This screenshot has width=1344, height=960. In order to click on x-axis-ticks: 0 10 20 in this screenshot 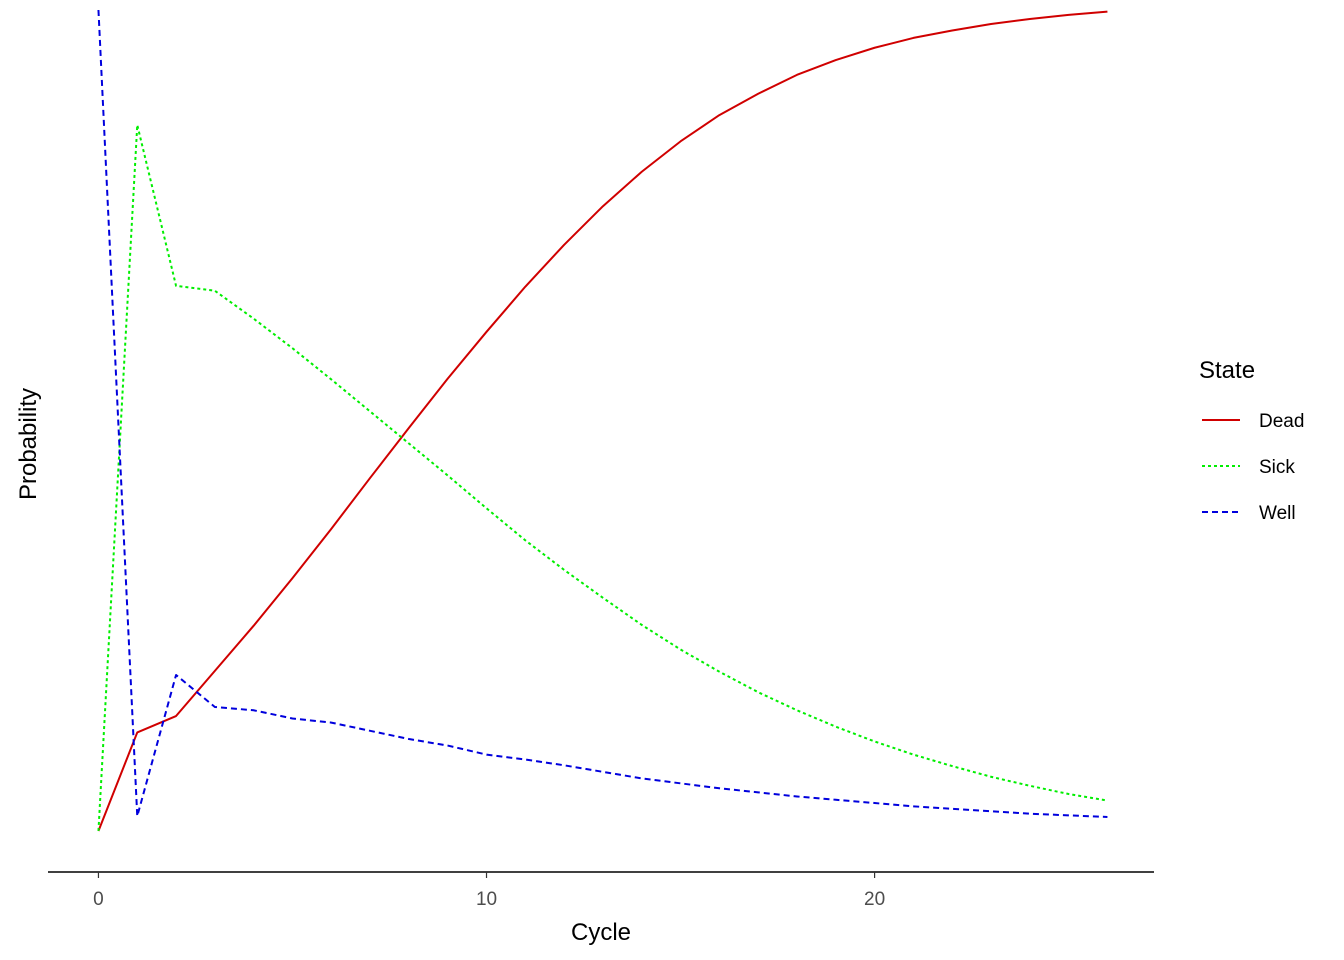, I will do `click(489, 891)`.